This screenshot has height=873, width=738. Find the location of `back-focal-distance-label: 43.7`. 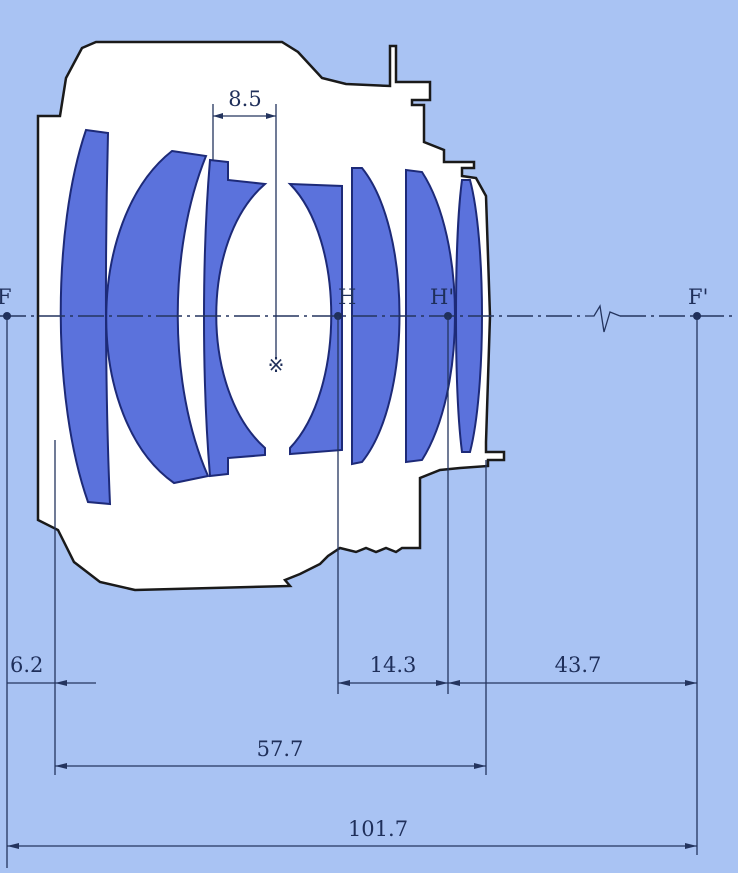

back-focal-distance-label: 43.7 is located at coordinates (578, 665).